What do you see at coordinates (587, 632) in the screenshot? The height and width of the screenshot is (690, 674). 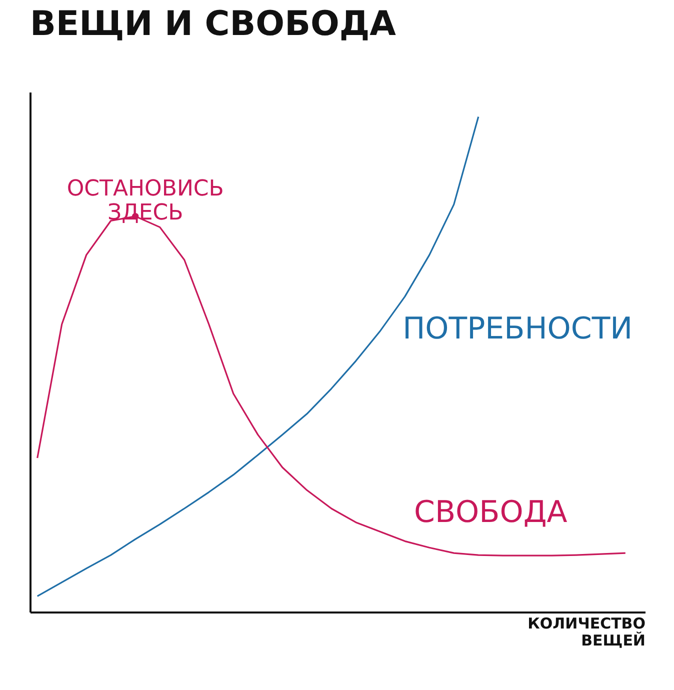 I see `x-axis-title: КОЛИЧЕСТВО ВЕЩЕЙ` at bounding box center [587, 632].